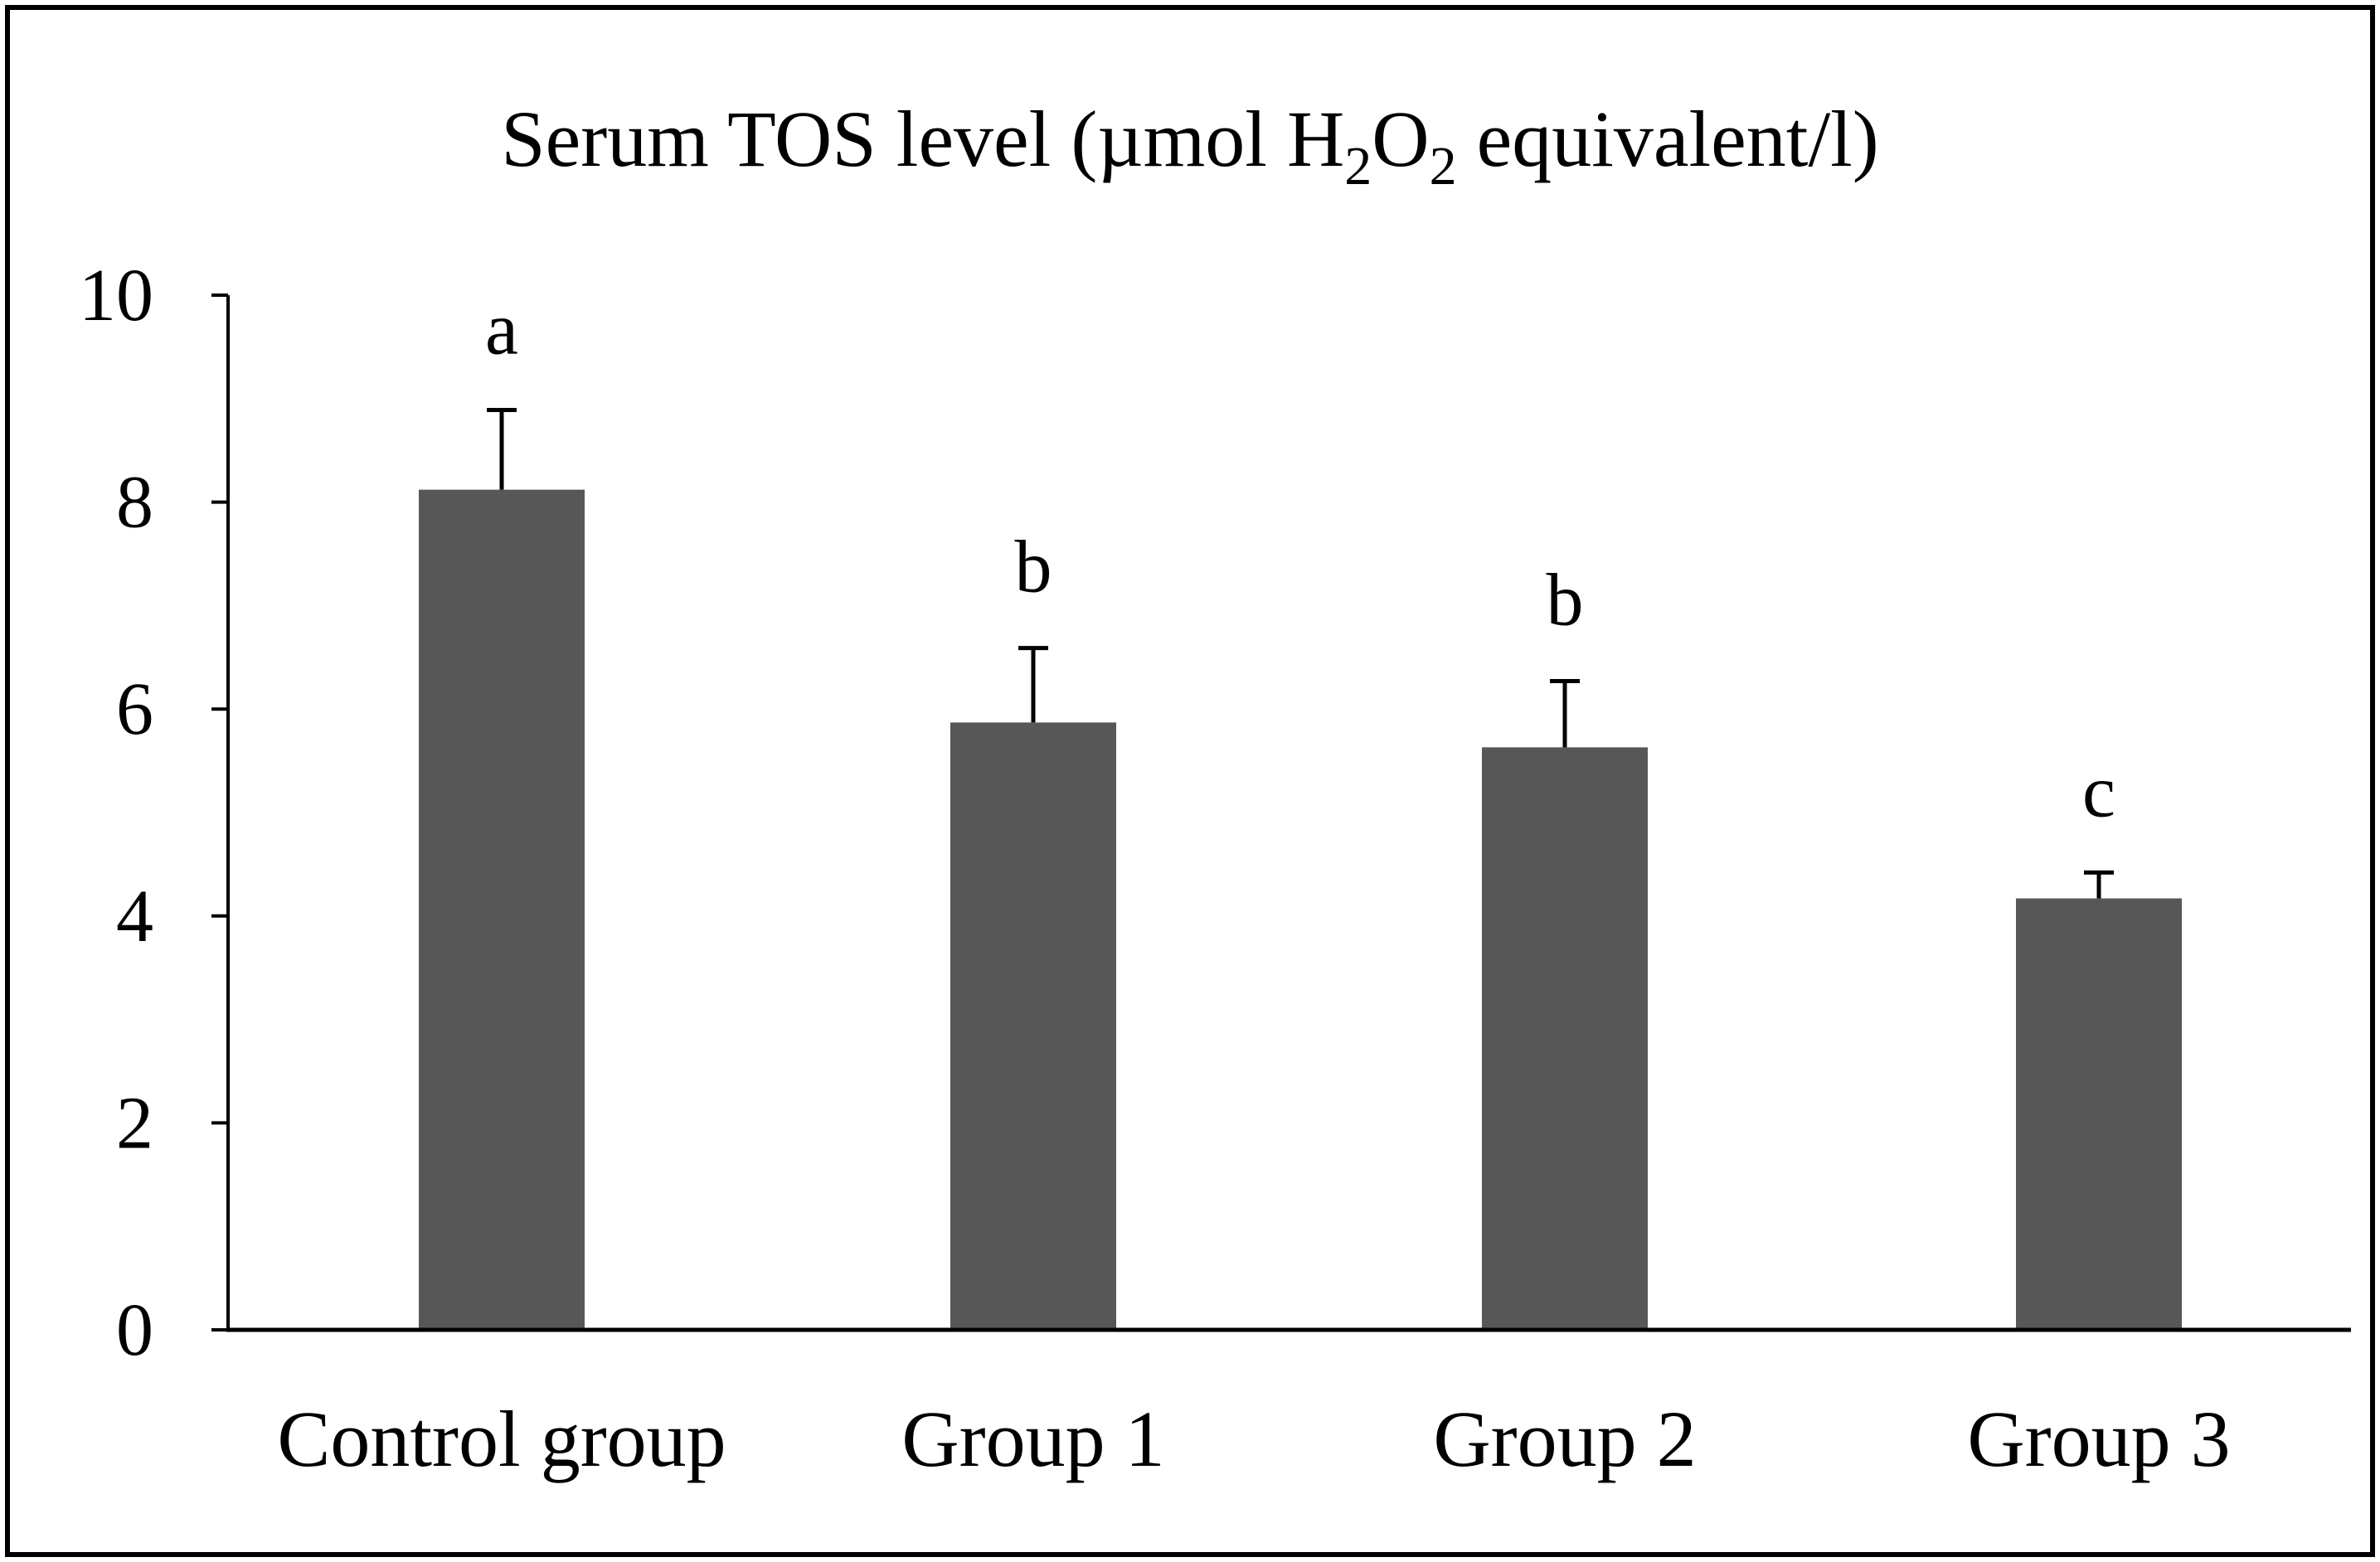  What do you see at coordinates (501, 330) in the screenshot?
I see `significance-label-1: a` at bounding box center [501, 330].